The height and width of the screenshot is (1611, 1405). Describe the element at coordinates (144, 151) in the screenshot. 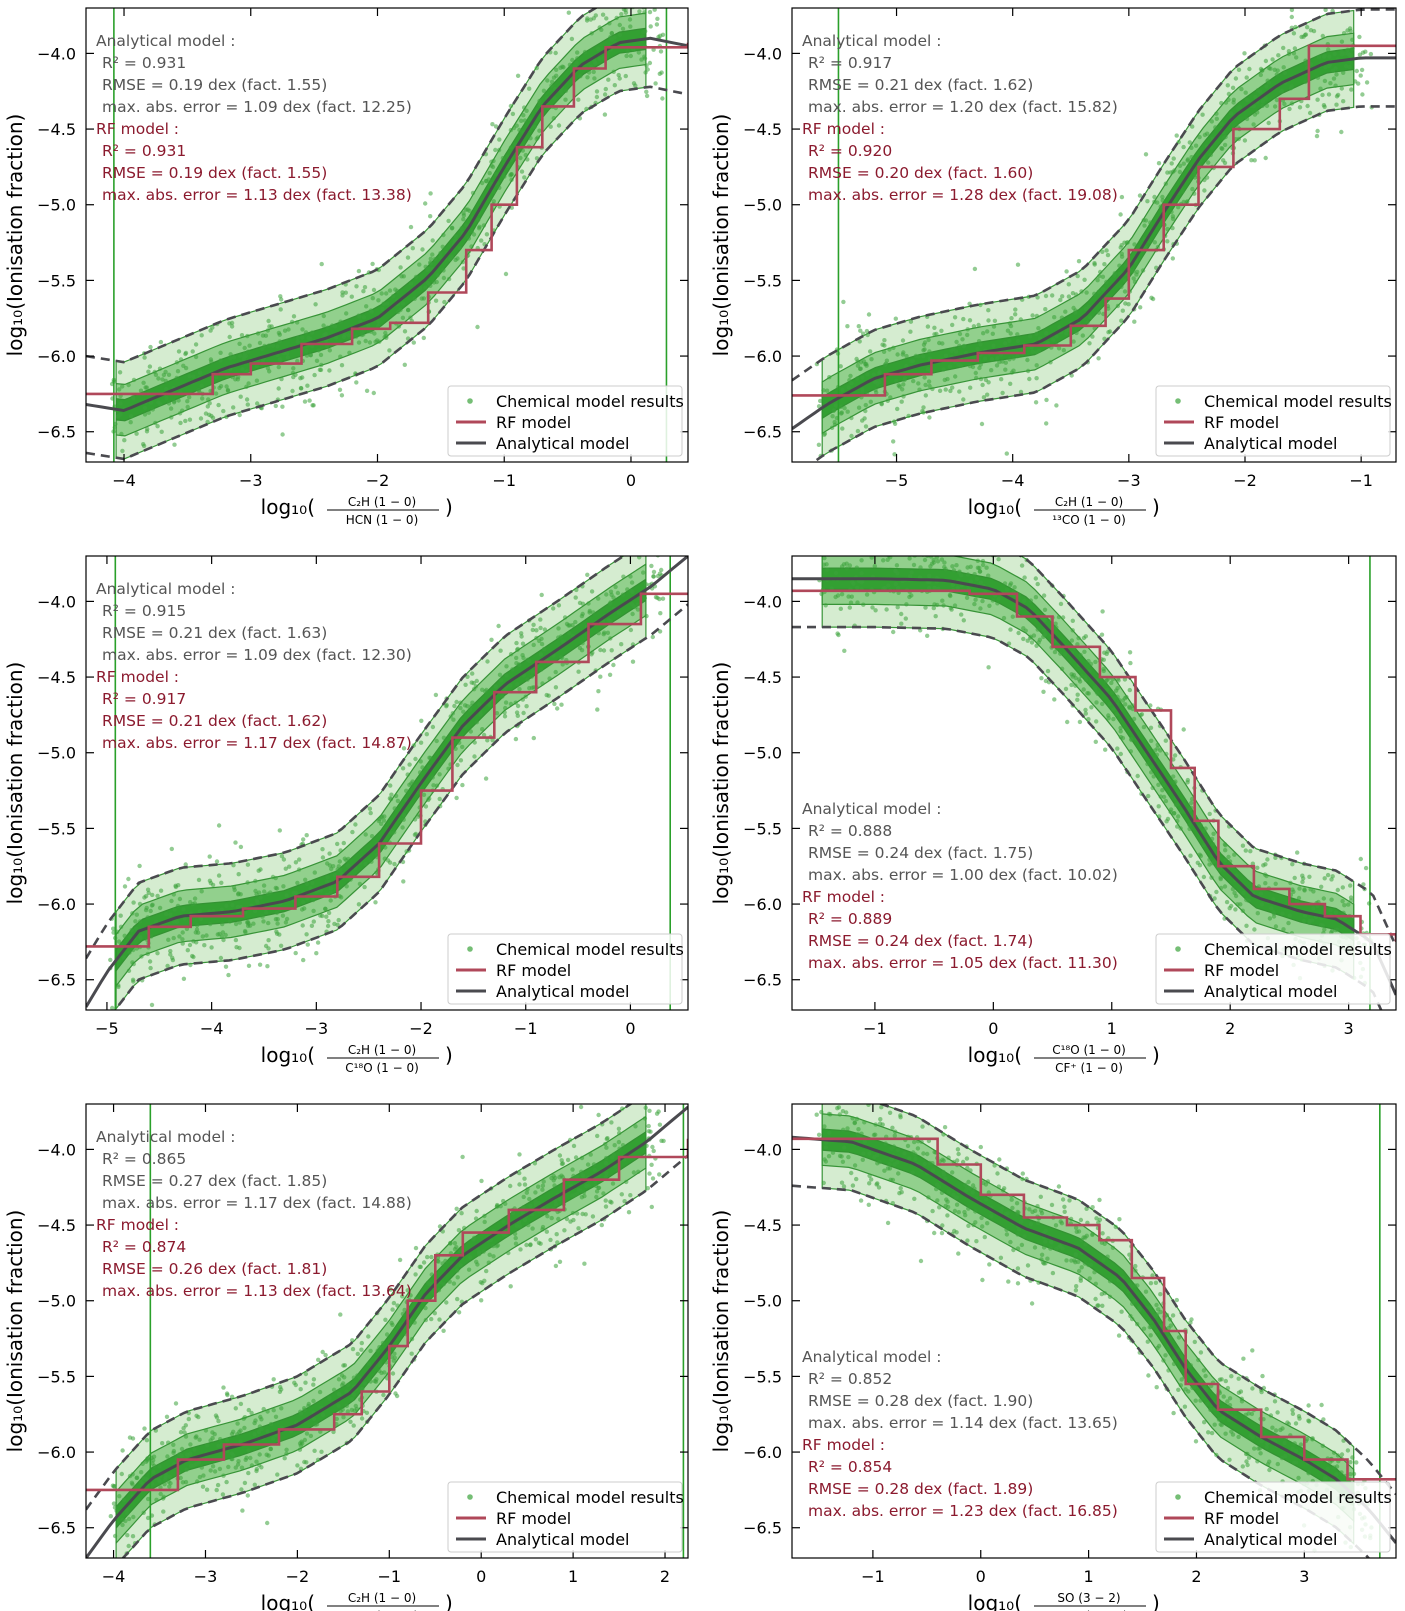

I see `stats-line: R² = 0.931` at that location.